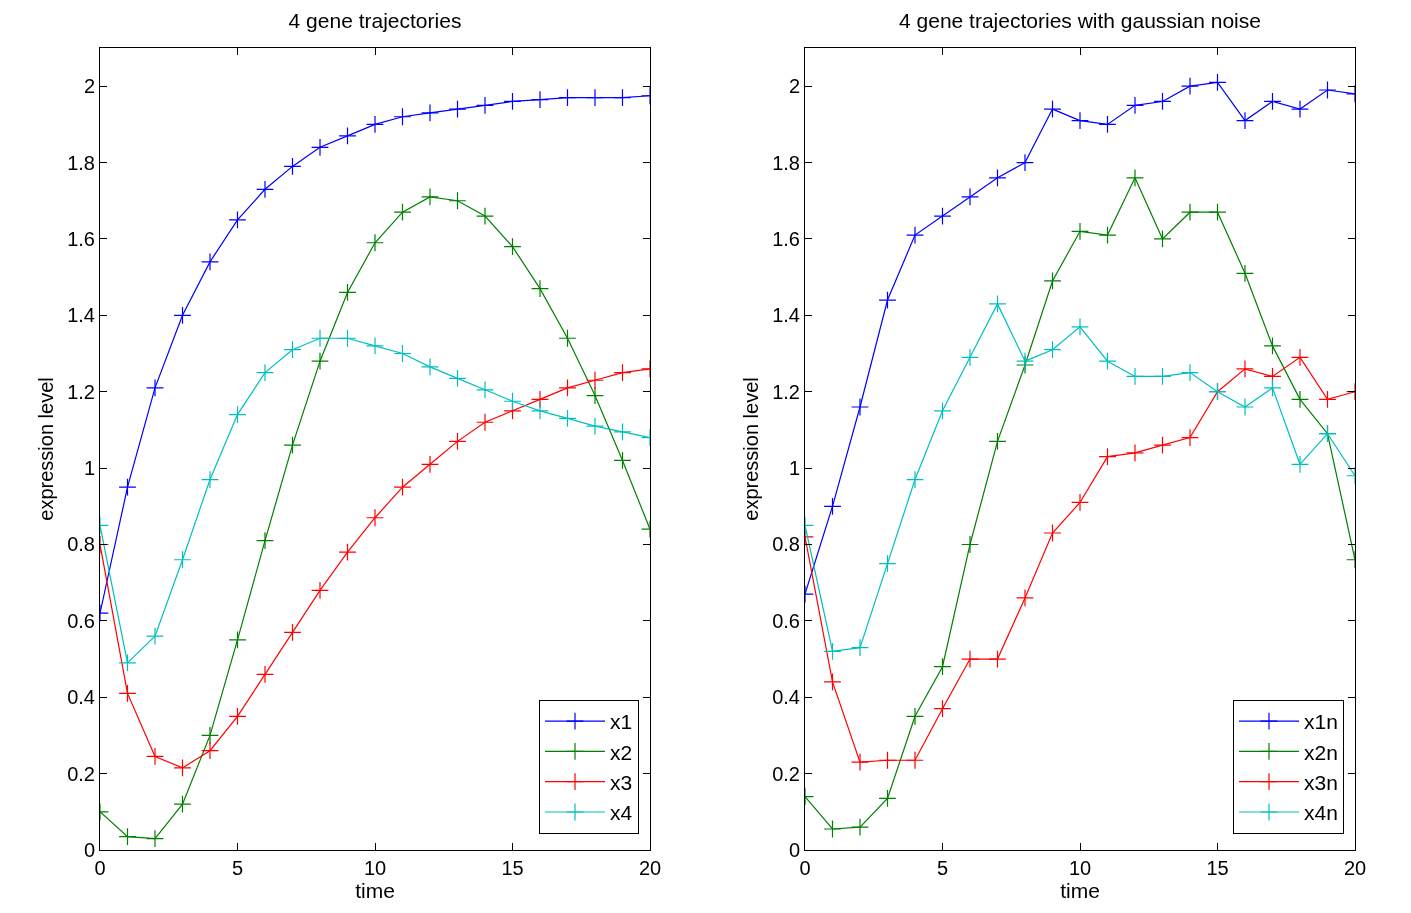 The width and height of the screenshot is (1411, 913). Describe the element at coordinates (1321, 752) in the screenshot. I see `legend-label: x2n` at that location.